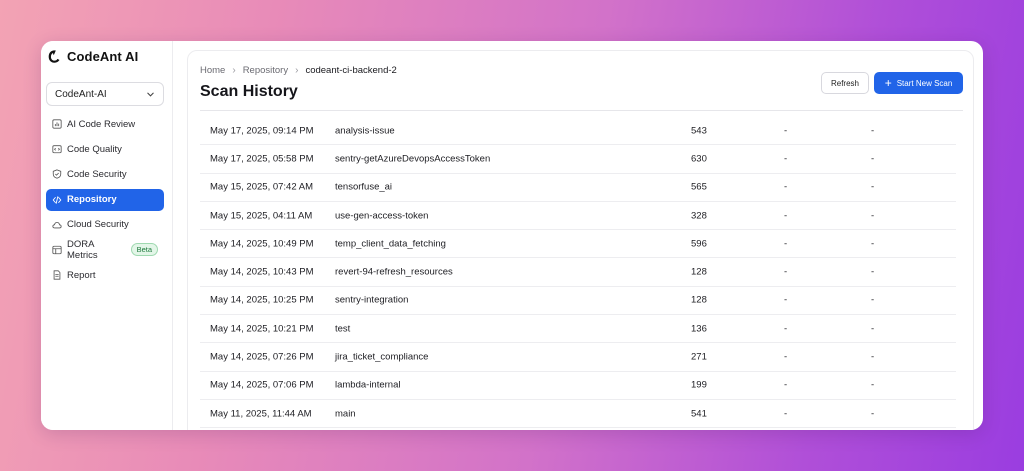 The image size is (1024, 471). I want to click on sidebar-item-label: Repository, so click(92, 200).